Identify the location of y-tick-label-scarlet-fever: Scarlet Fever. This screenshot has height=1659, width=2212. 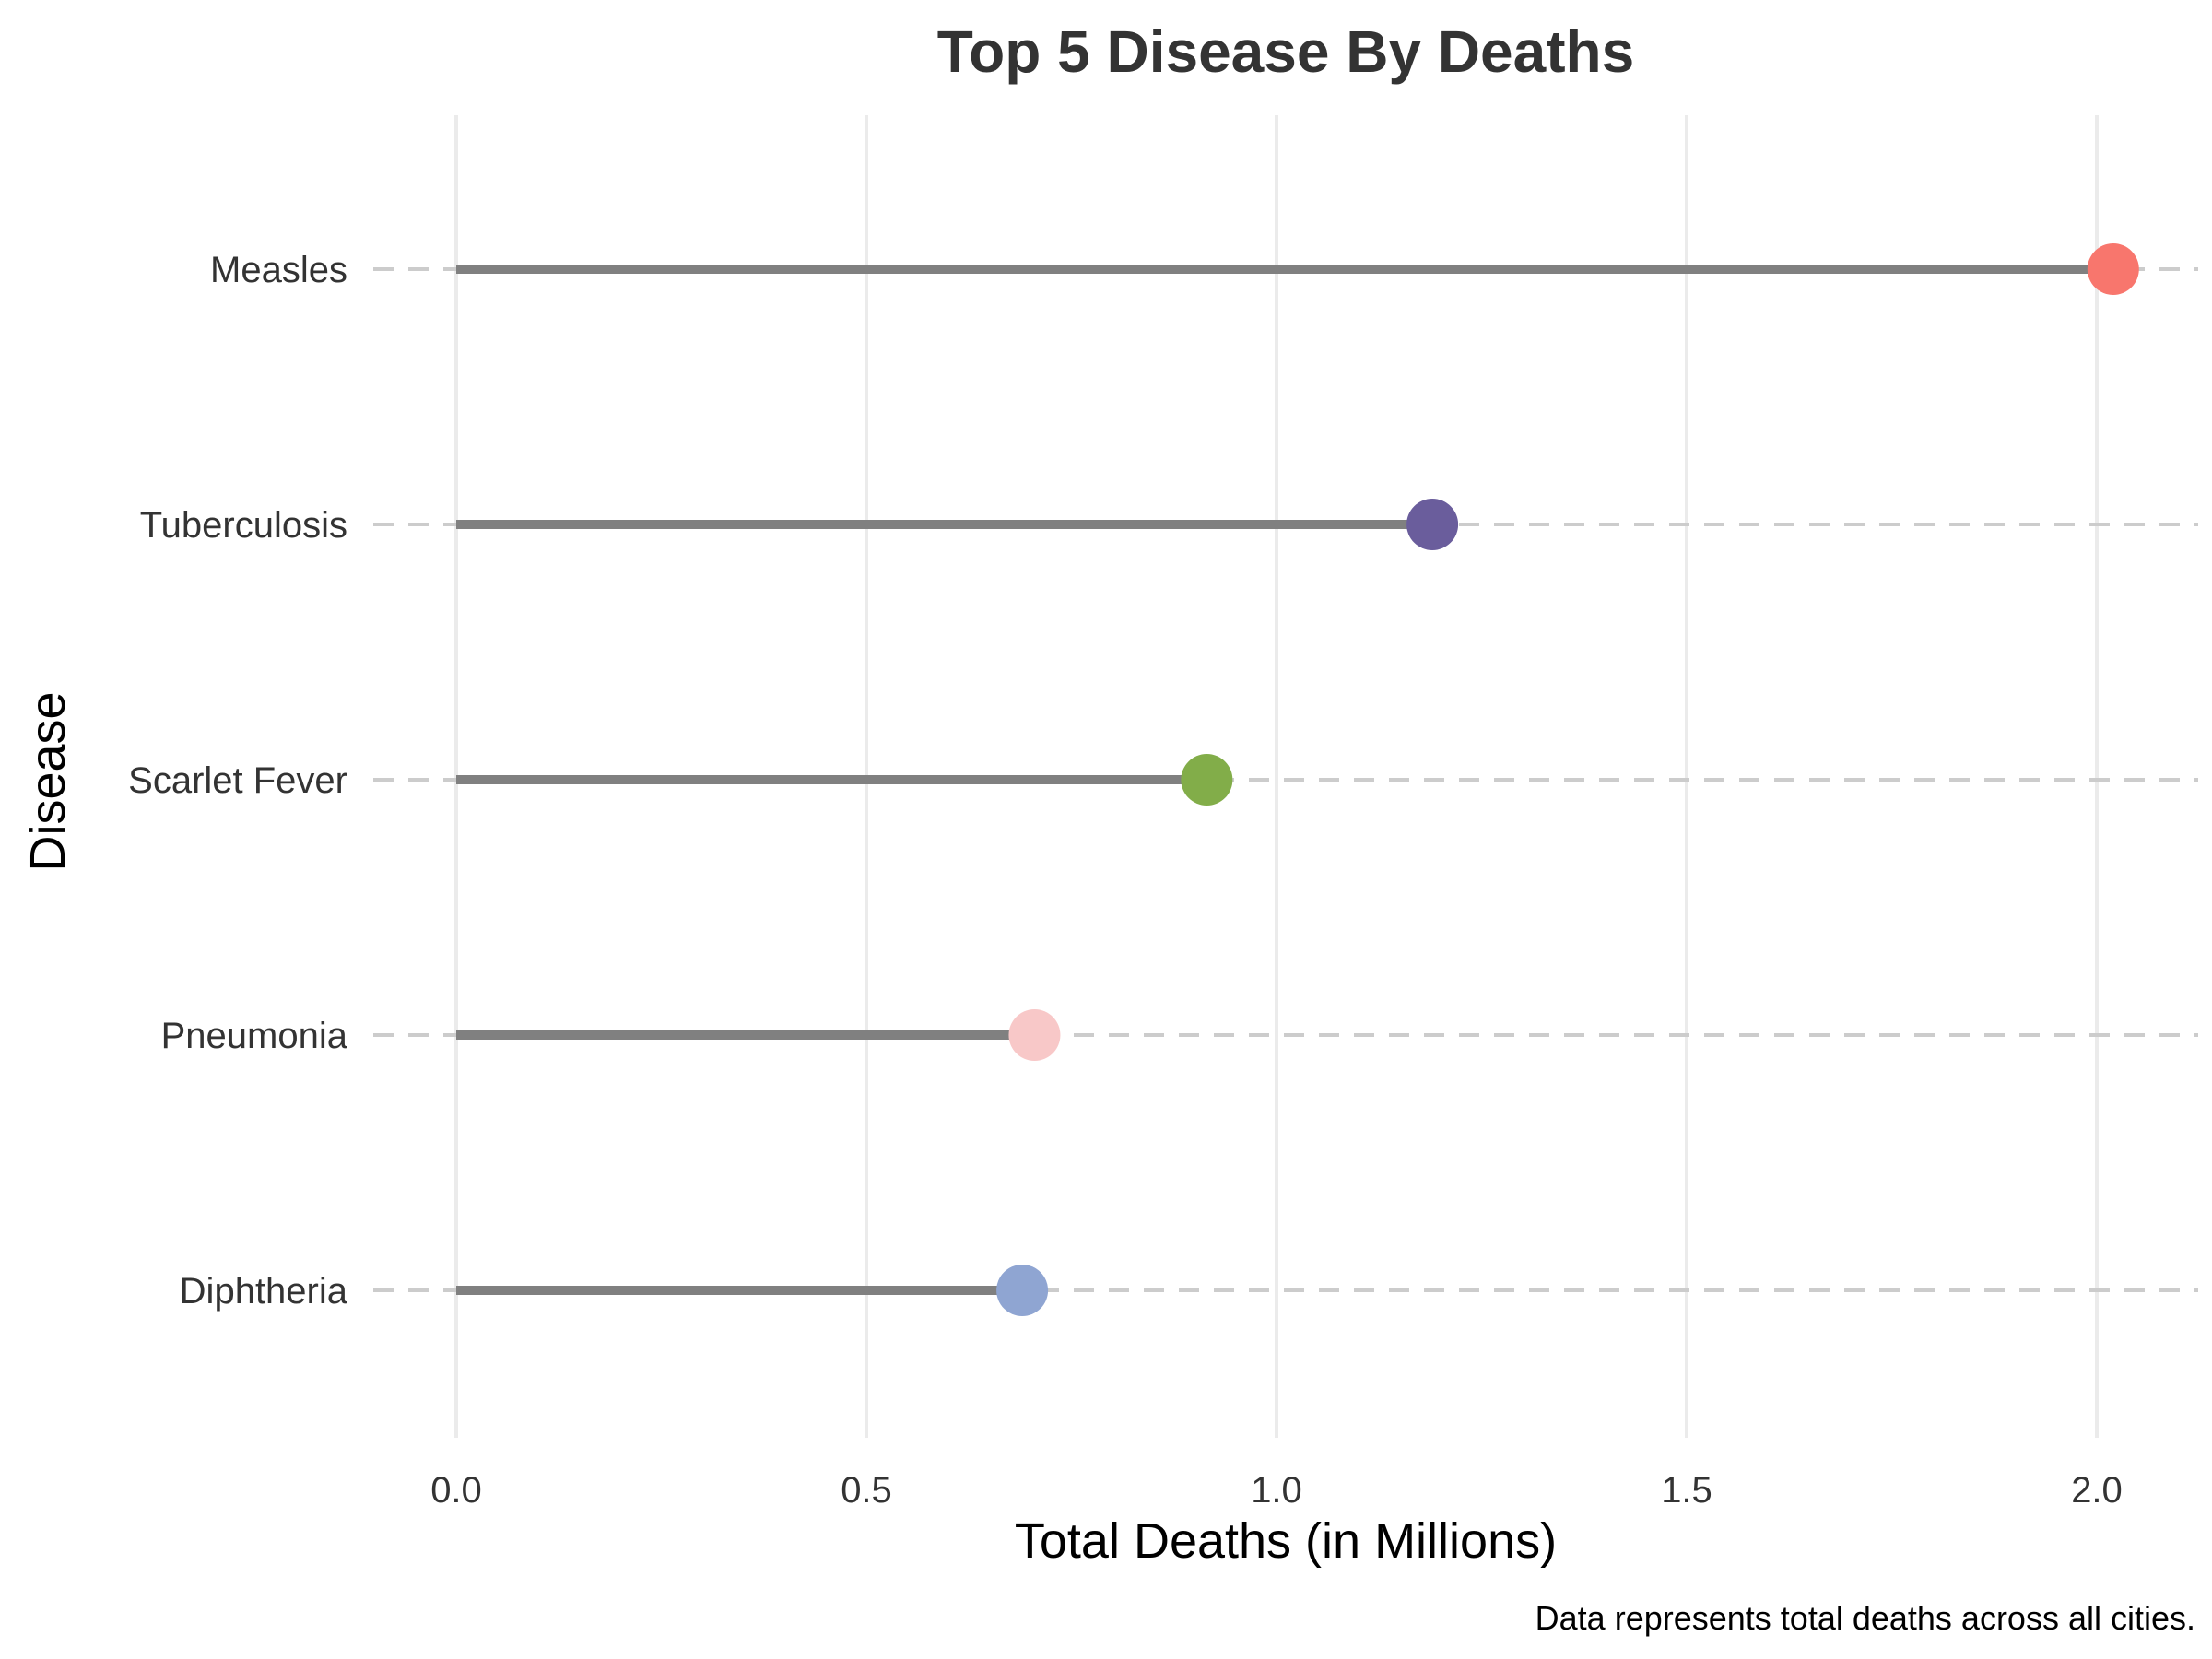
(237, 780).